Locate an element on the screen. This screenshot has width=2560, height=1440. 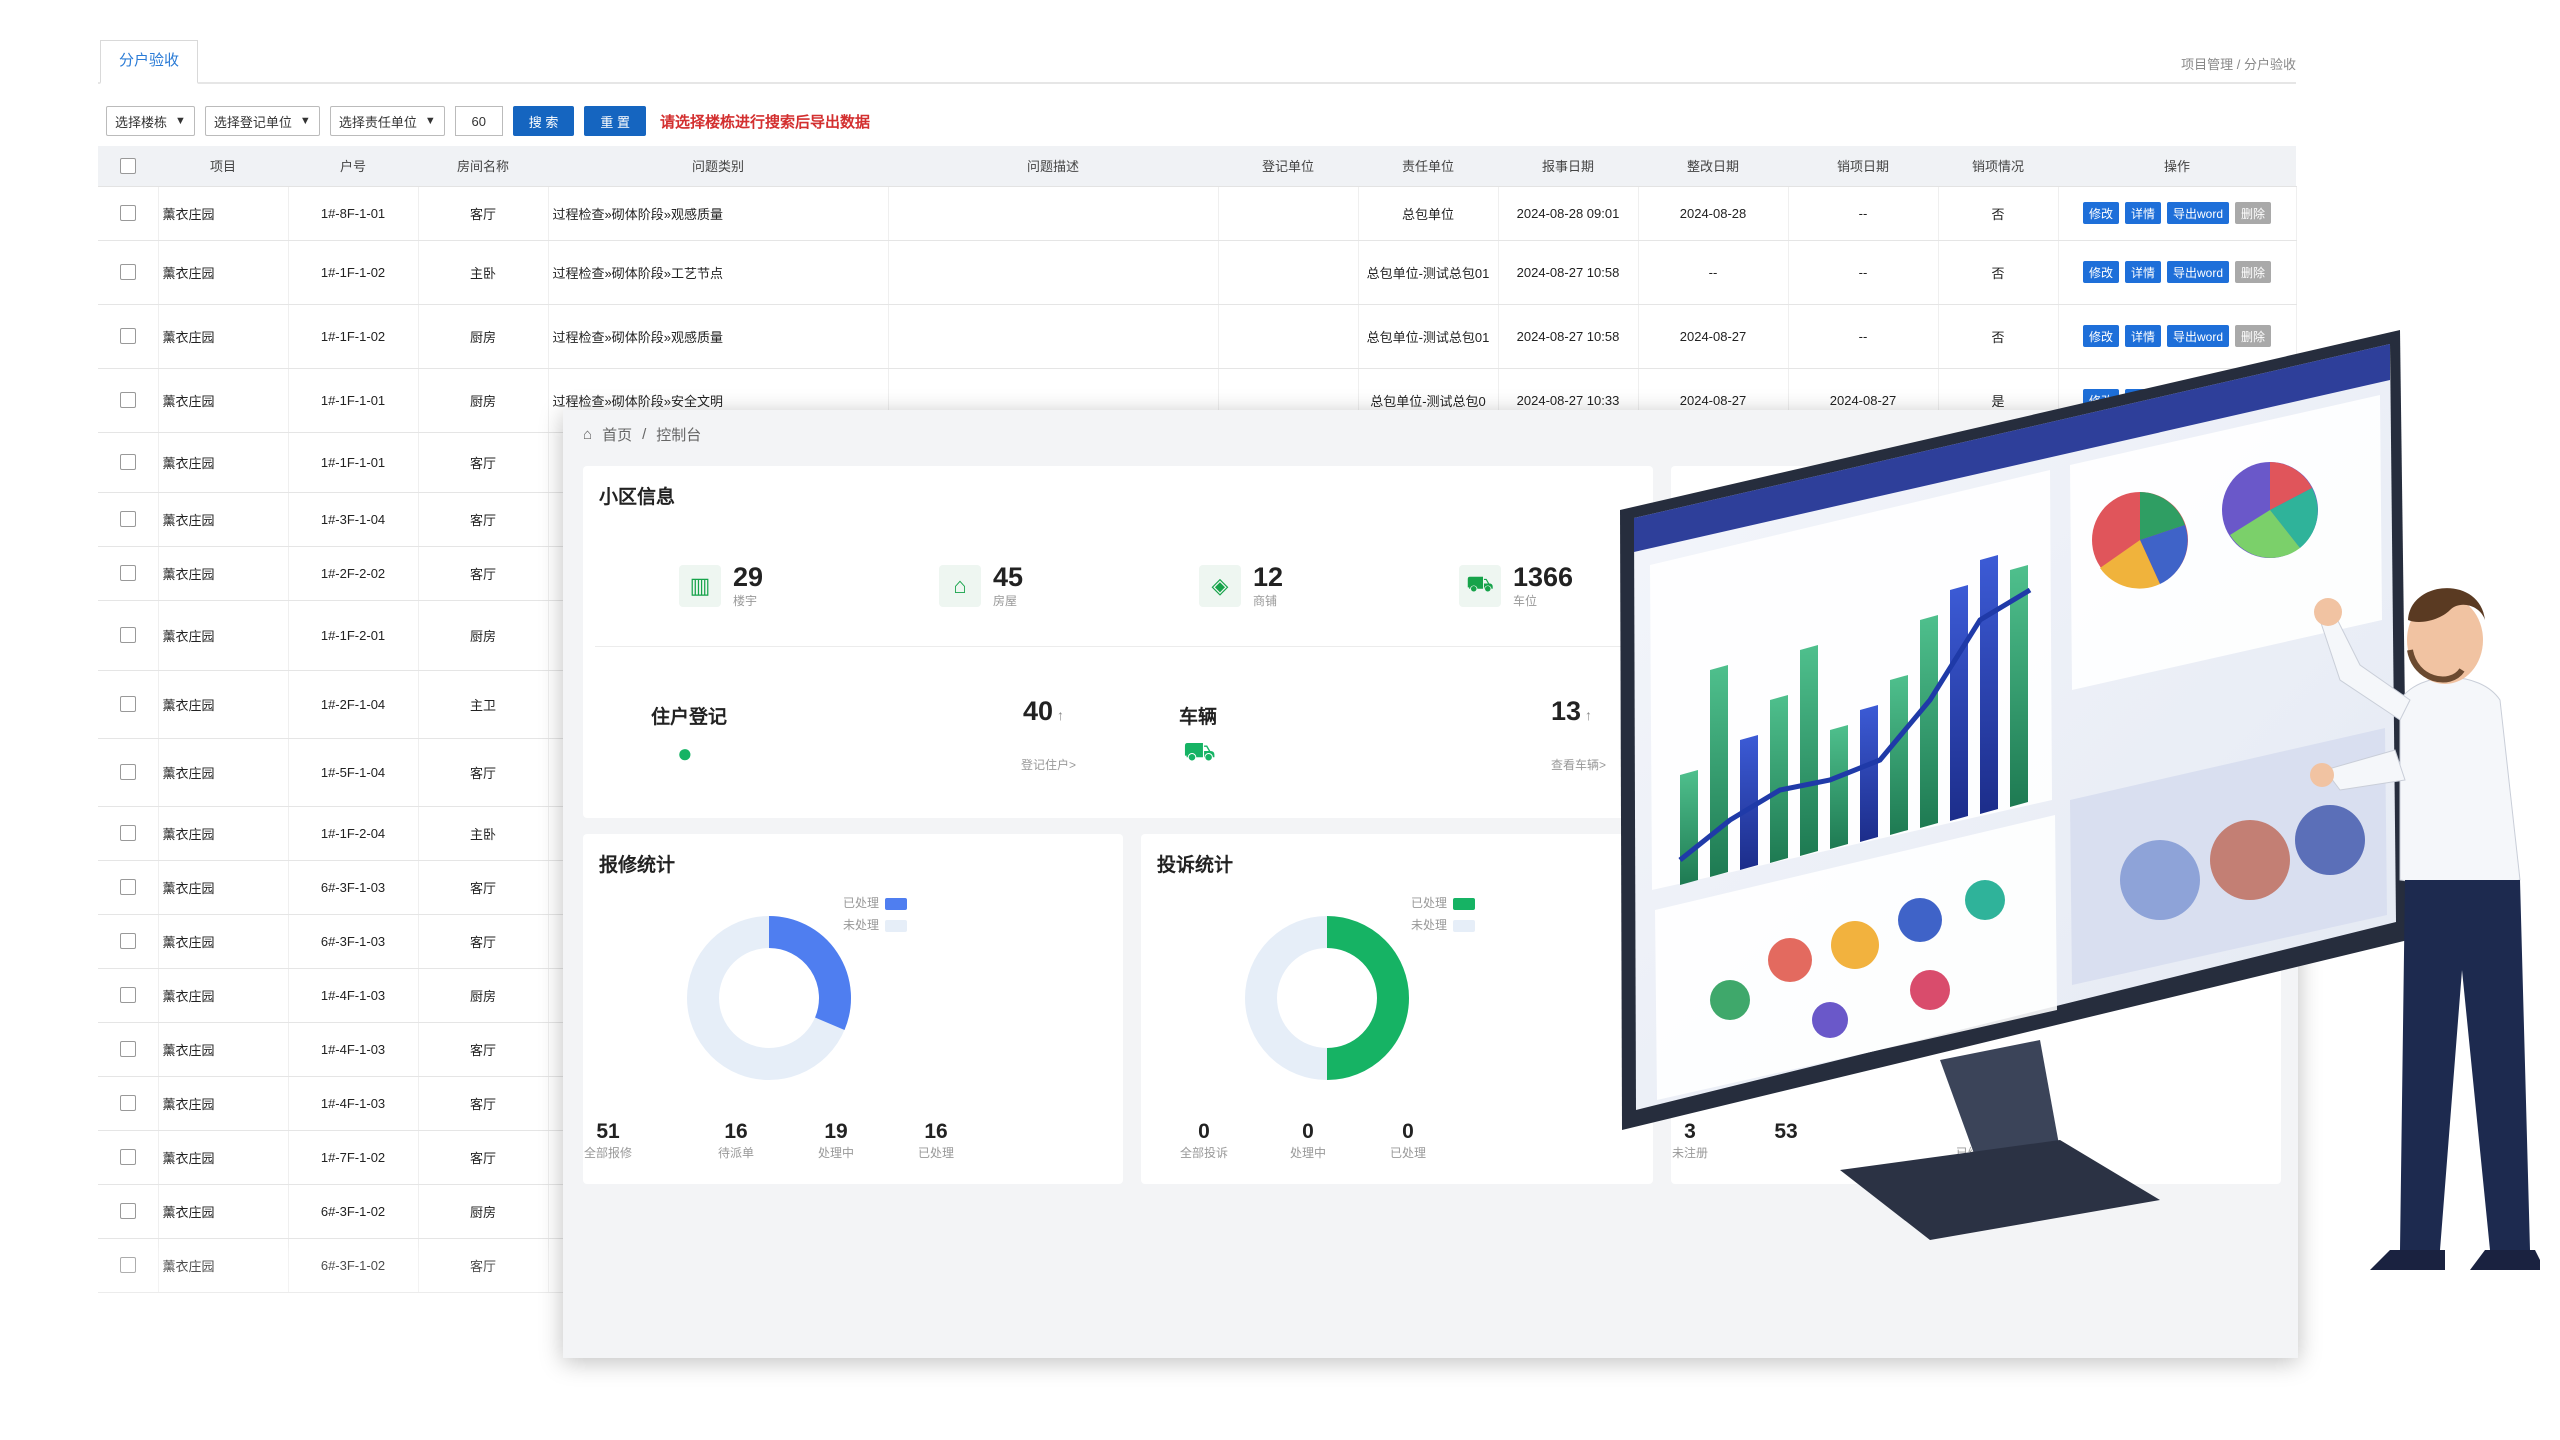
vehicle-label: 车辆 is located at coordinates (1198, 717).